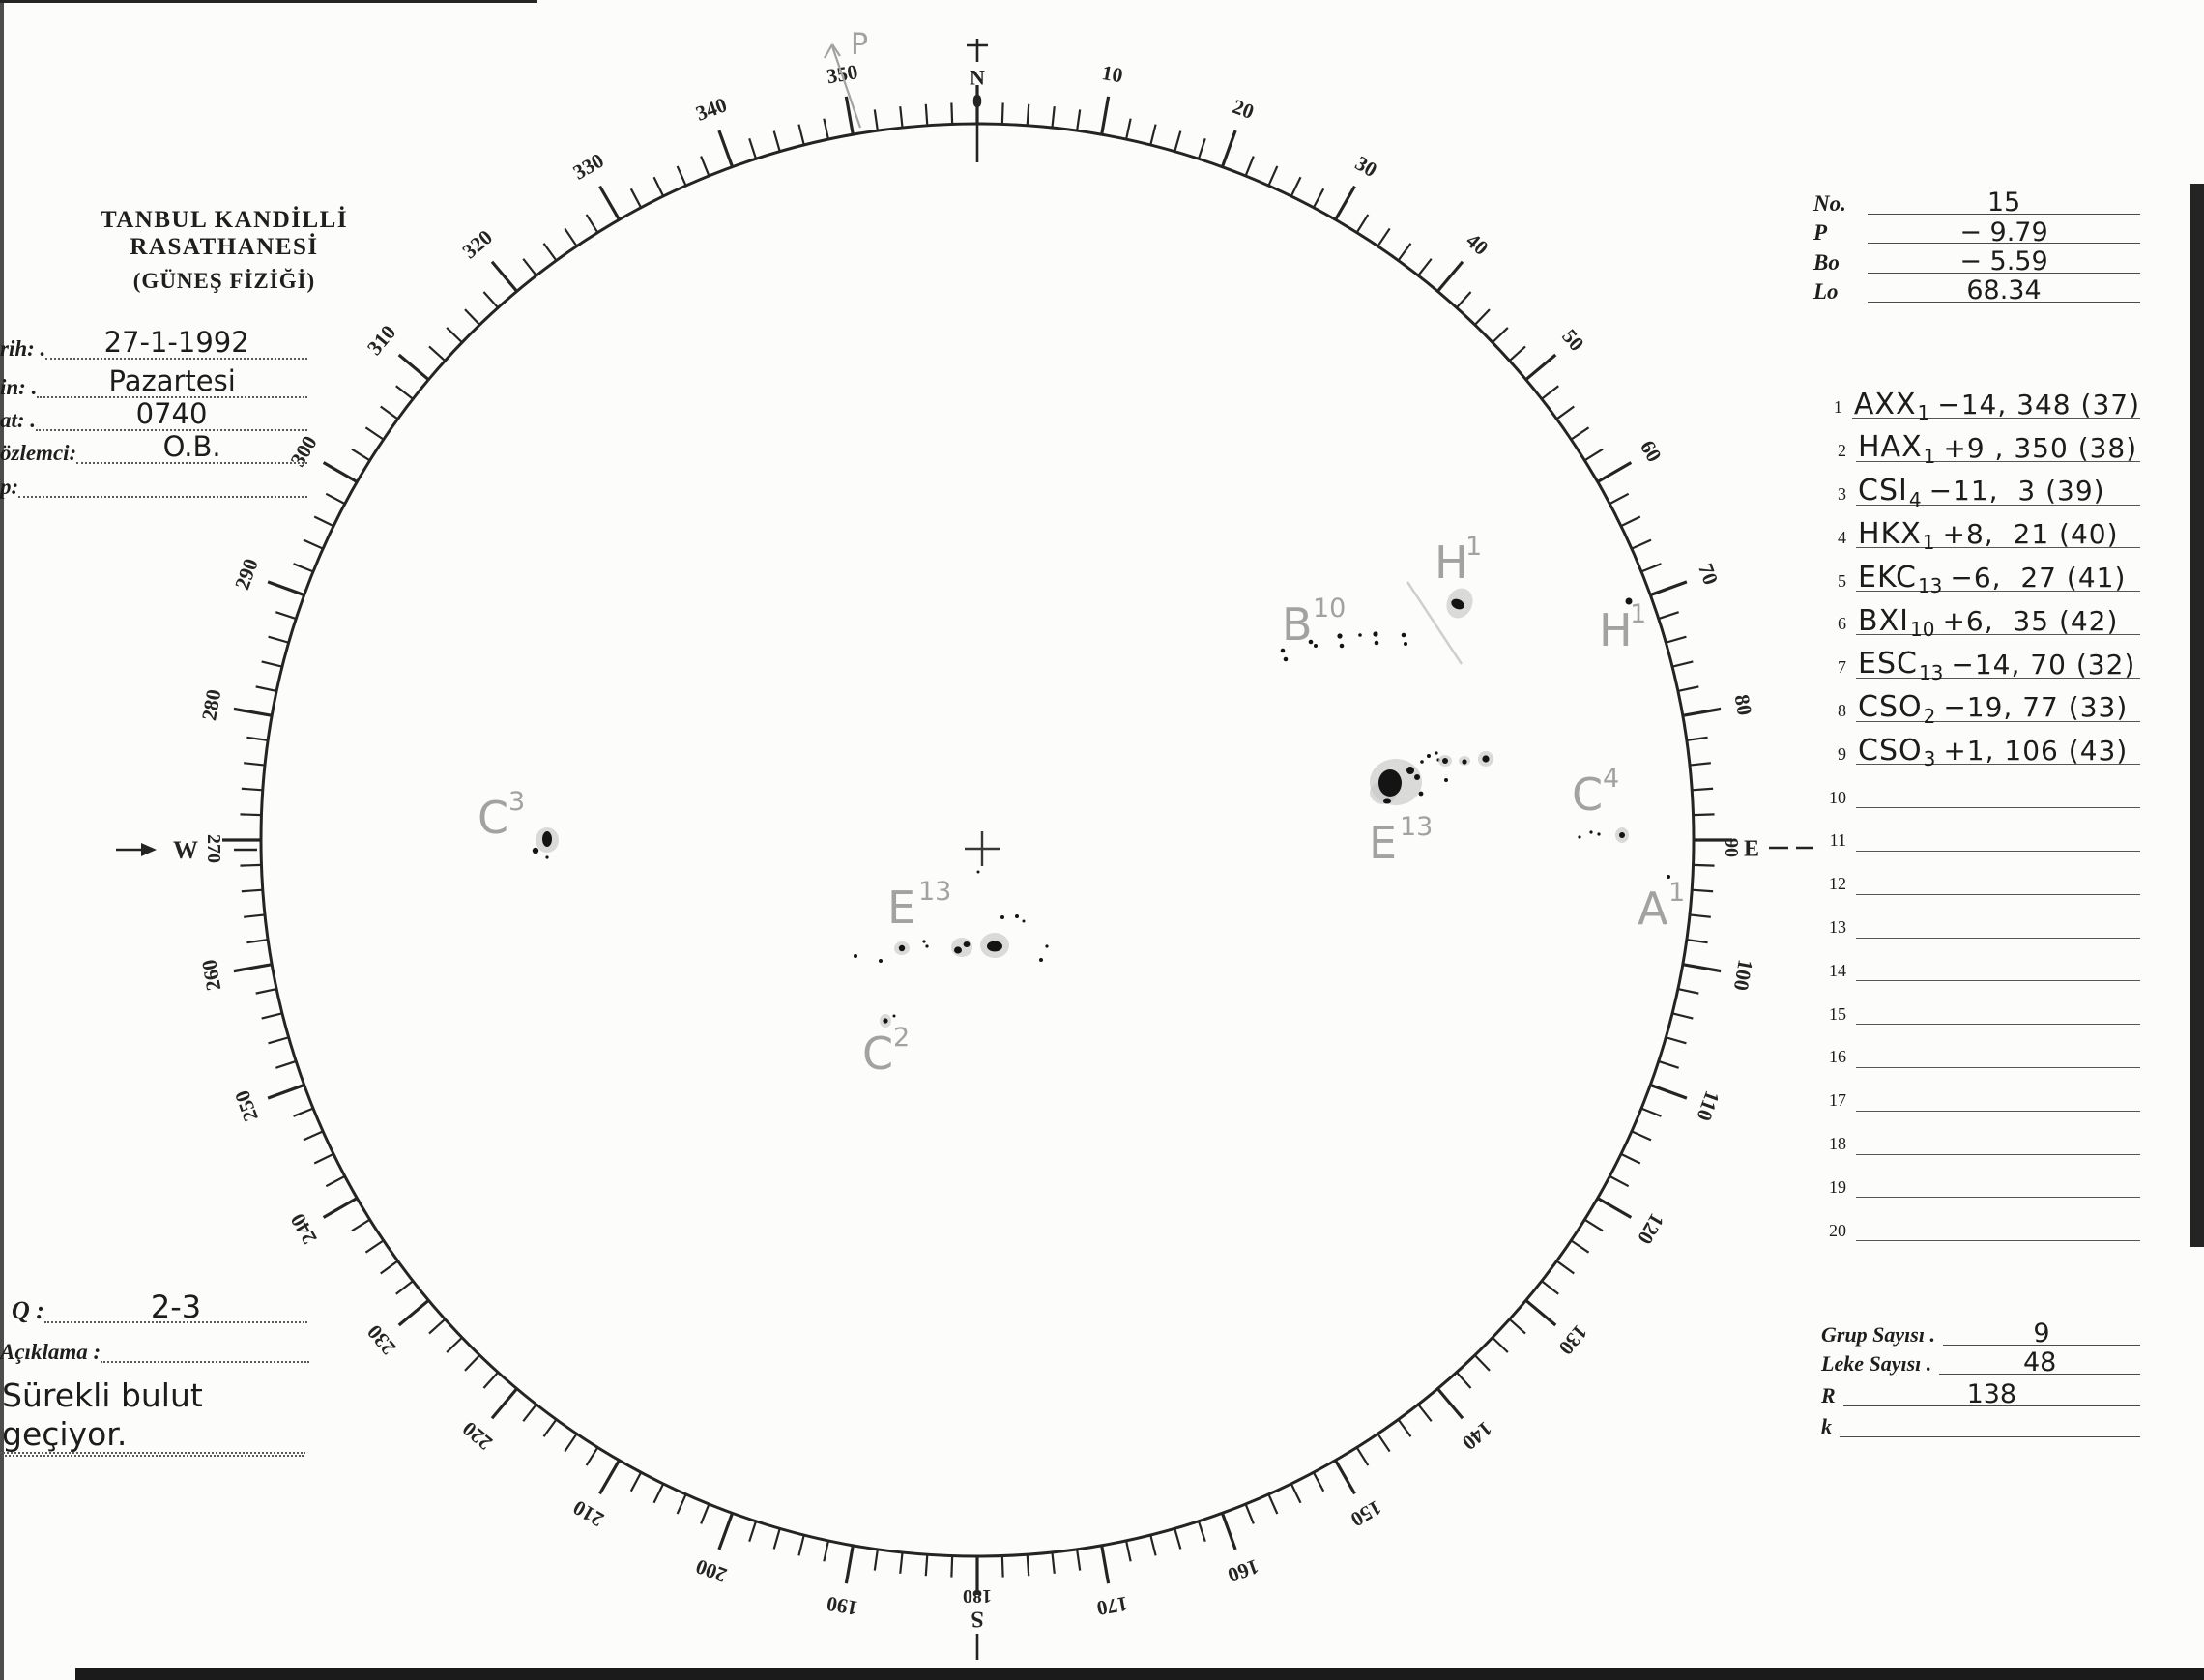 Image resolution: width=2204 pixels, height=1680 pixels. What do you see at coordinates (1990, 1437) in the screenshot?
I see `totals-value` at bounding box center [1990, 1437].